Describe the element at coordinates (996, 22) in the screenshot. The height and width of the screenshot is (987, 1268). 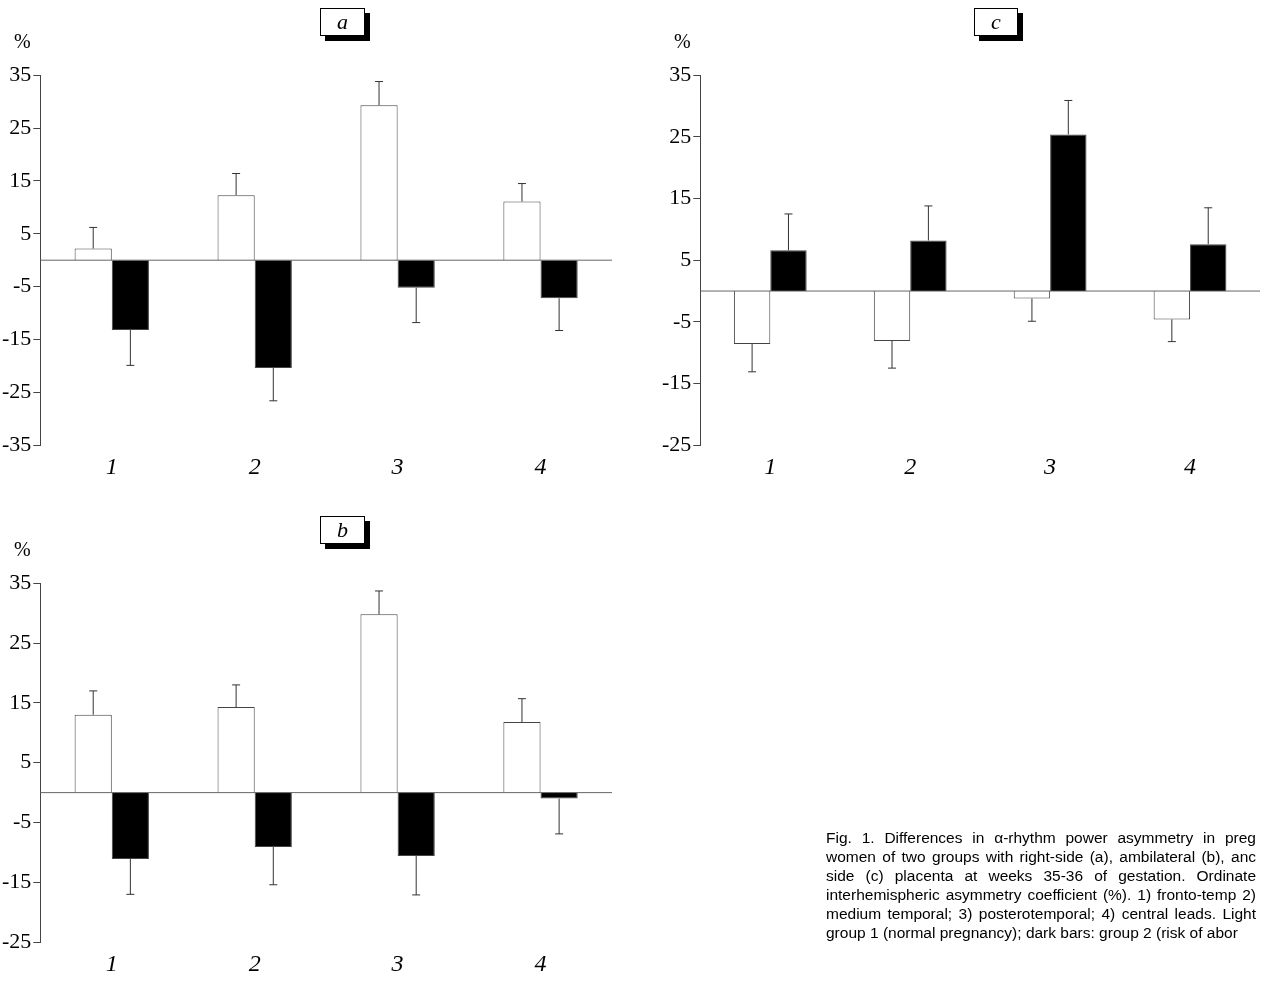
I see `chart-title: c` at that location.